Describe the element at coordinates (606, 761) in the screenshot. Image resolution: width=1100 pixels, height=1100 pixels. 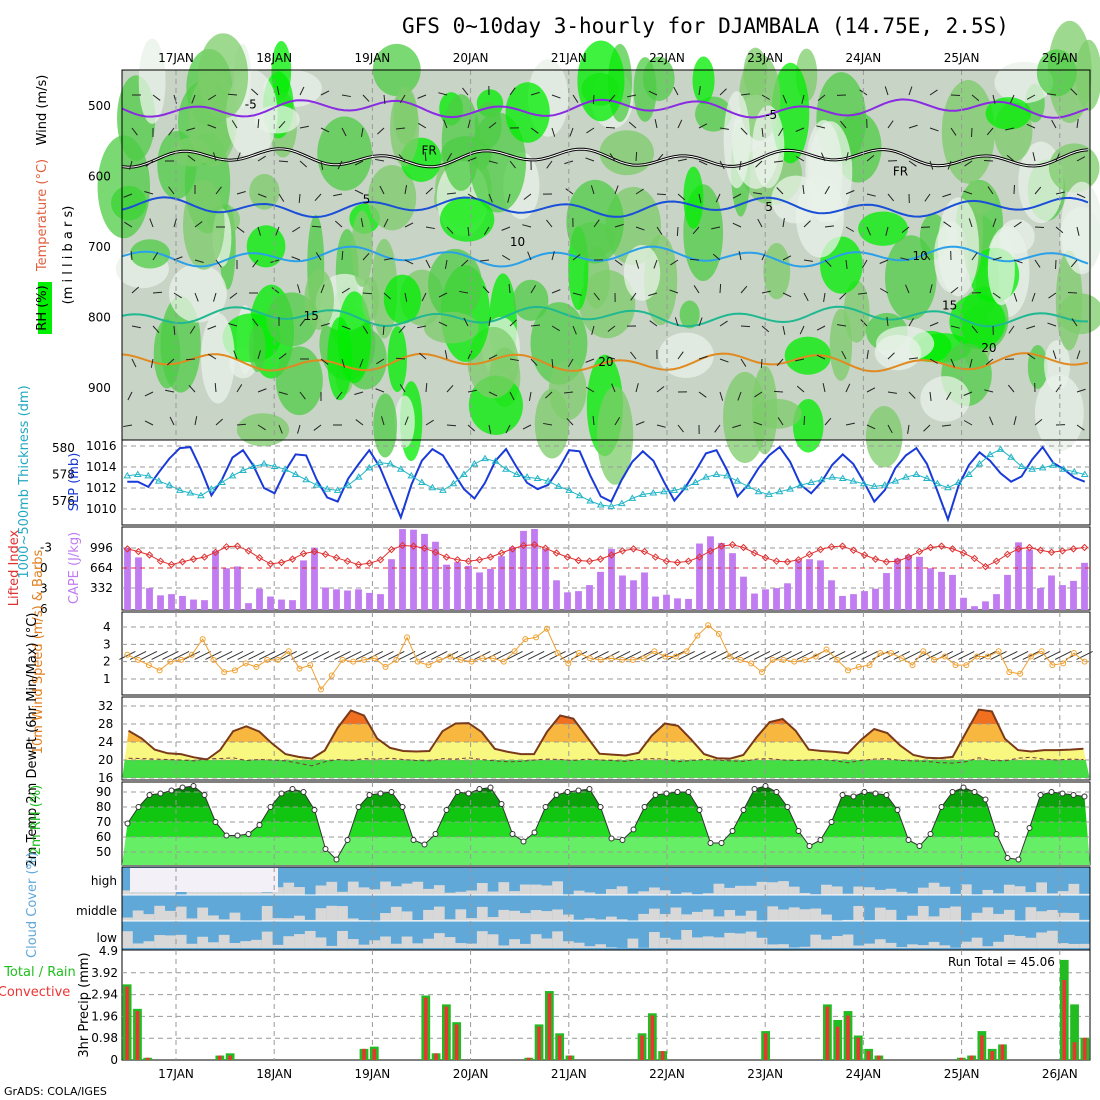
I see `dewpoint-line` at that location.